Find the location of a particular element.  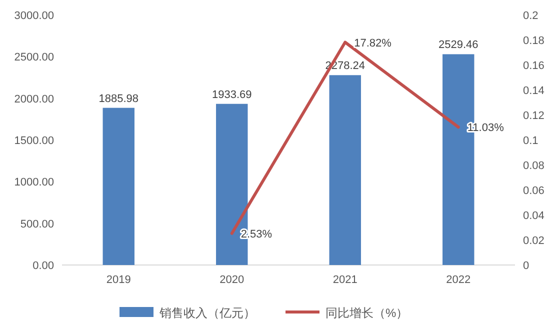

x-tick-label: 2021 is located at coordinates (345, 280).